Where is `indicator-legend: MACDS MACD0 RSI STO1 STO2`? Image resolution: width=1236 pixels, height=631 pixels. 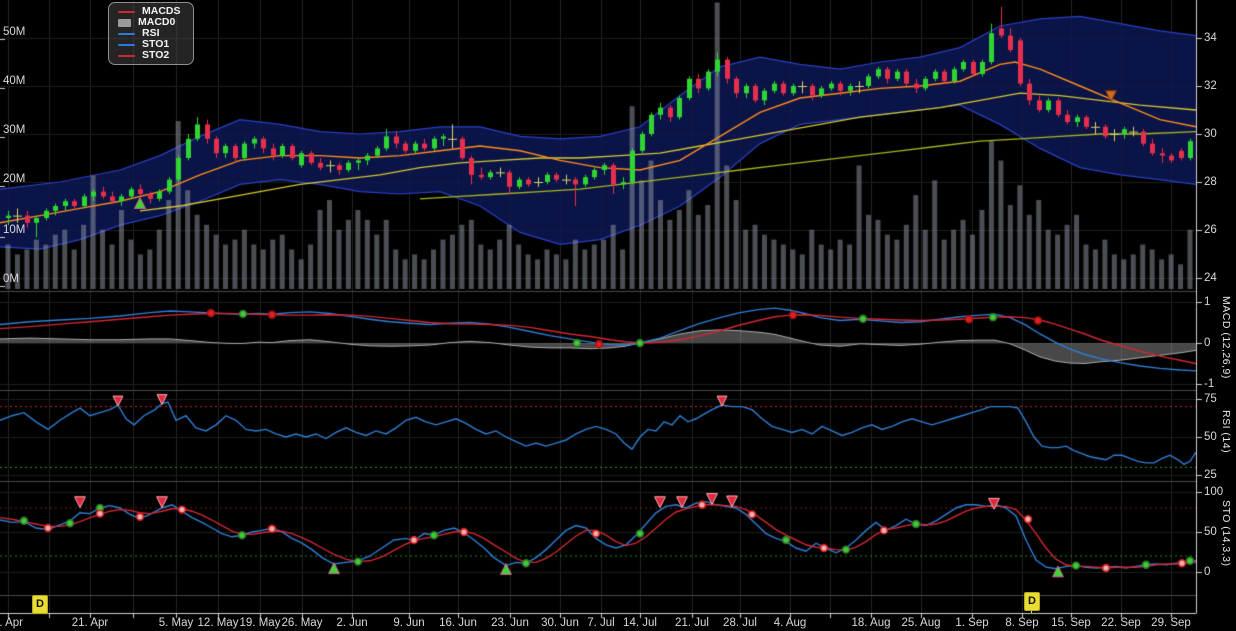
indicator-legend: MACDS MACD0 RSI STO1 STO2 is located at coordinates (151, 33).